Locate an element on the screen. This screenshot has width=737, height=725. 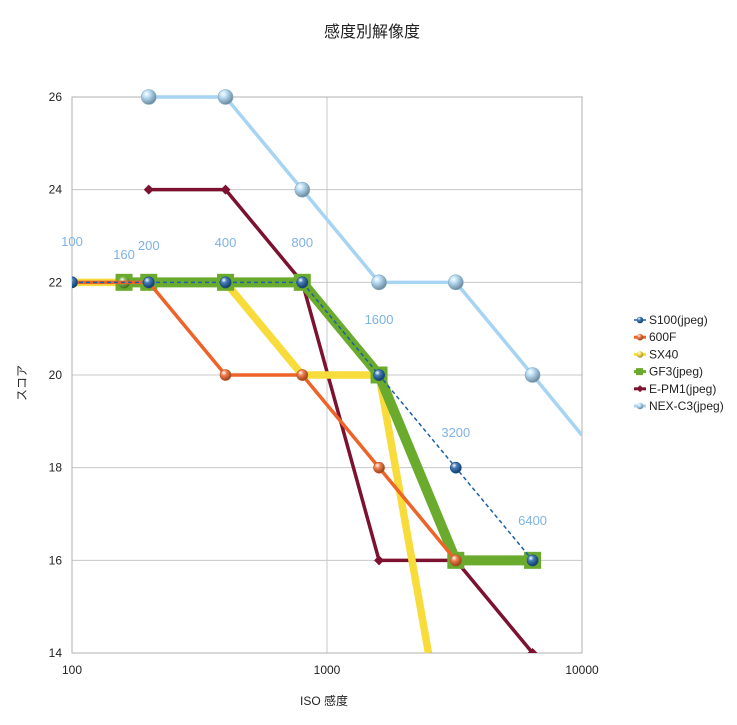
iso-annotation: 800 is located at coordinates (302, 242).